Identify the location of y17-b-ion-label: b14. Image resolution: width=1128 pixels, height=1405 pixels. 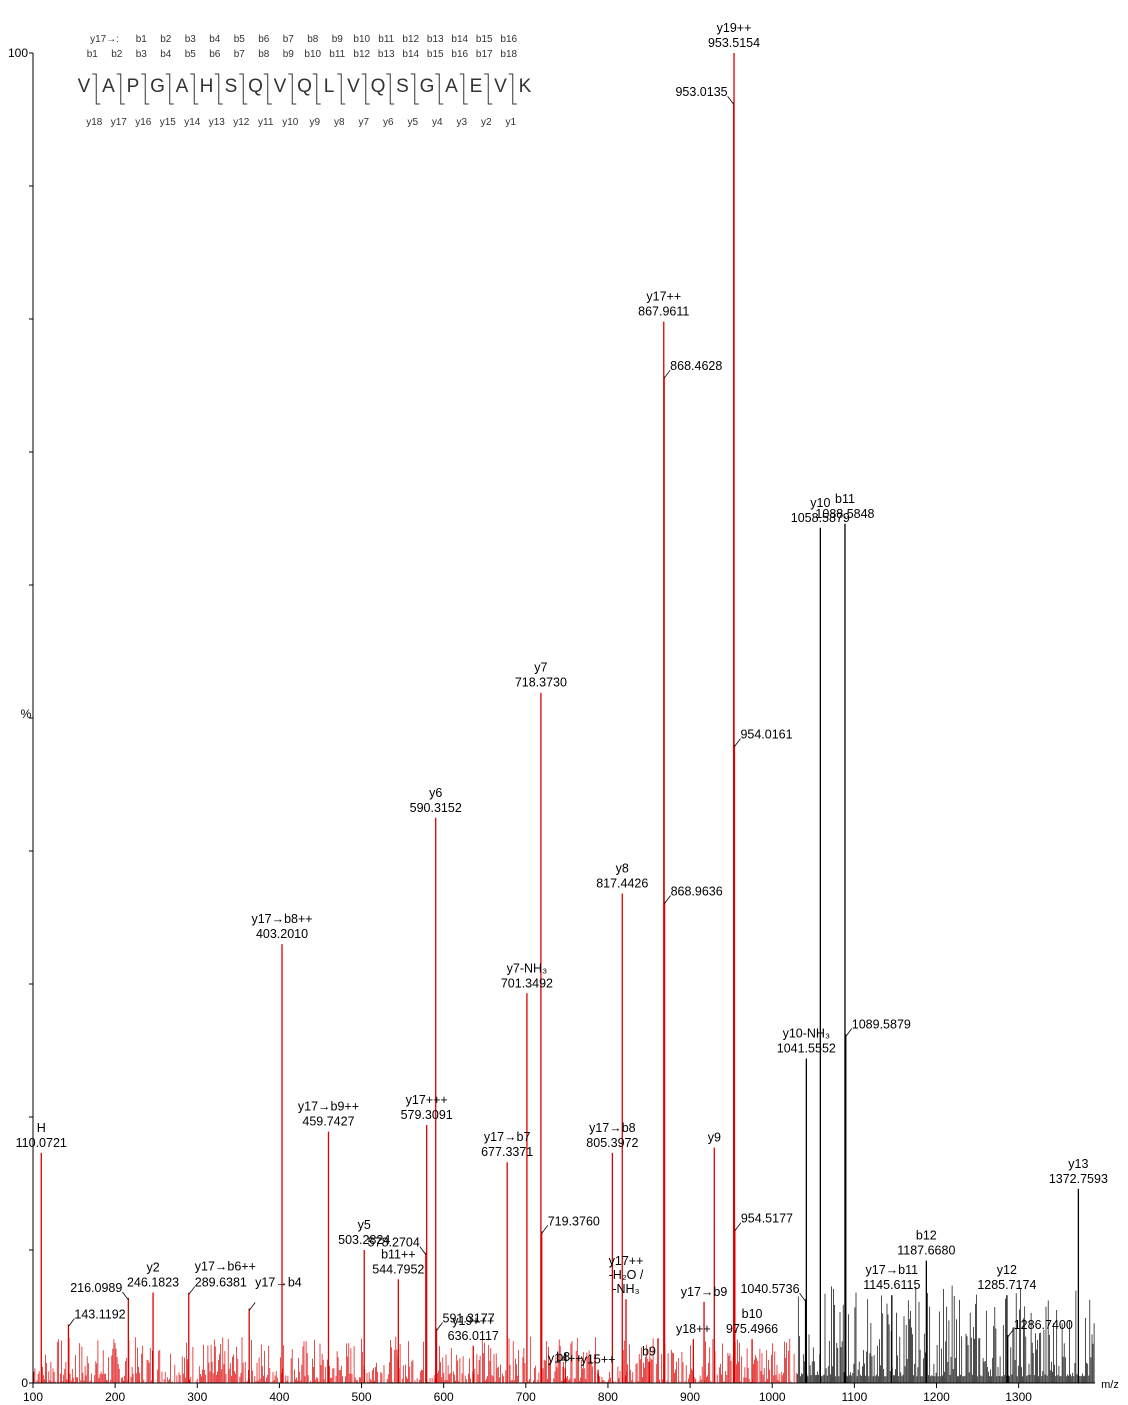
(459, 39).